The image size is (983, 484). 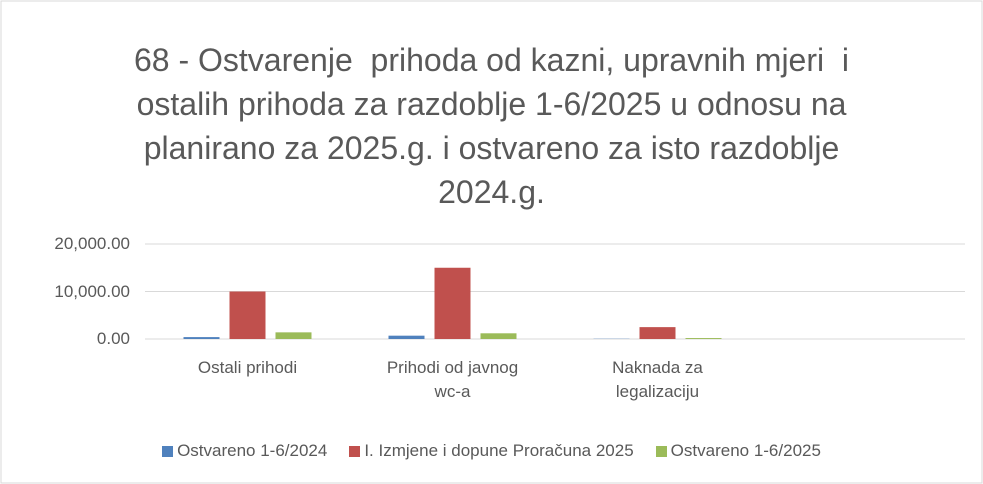 I want to click on legend-label: Ostvareno 1-6/2025, so click(x=745, y=450).